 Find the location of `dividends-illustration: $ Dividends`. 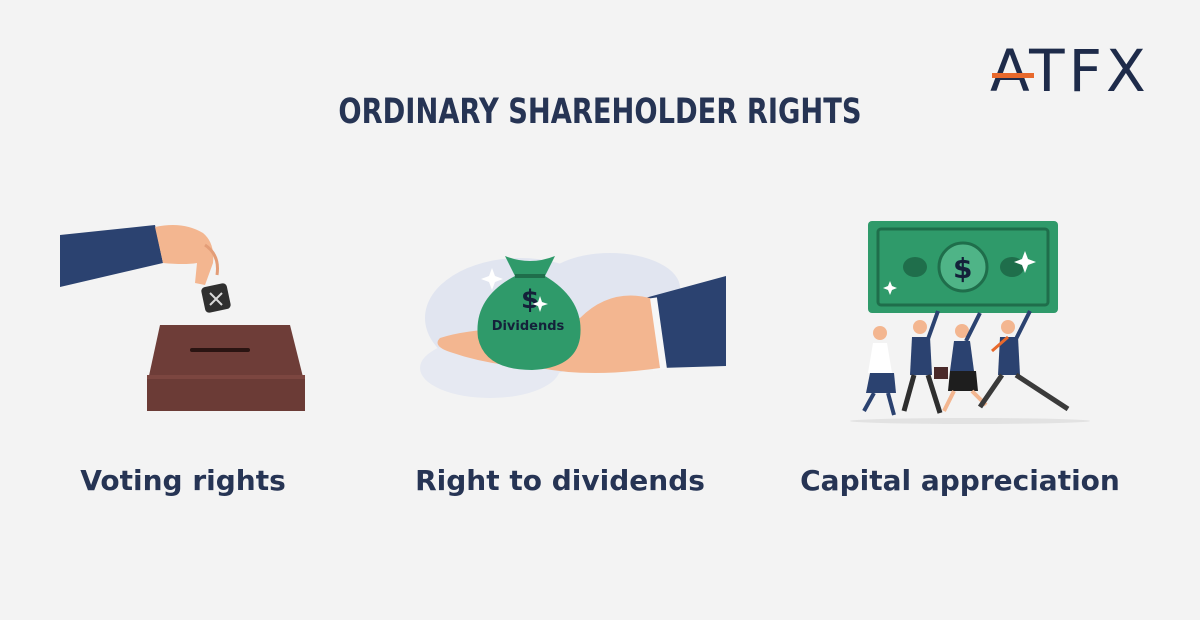

dividends-illustration: $ Dividends is located at coordinates (573, 325).